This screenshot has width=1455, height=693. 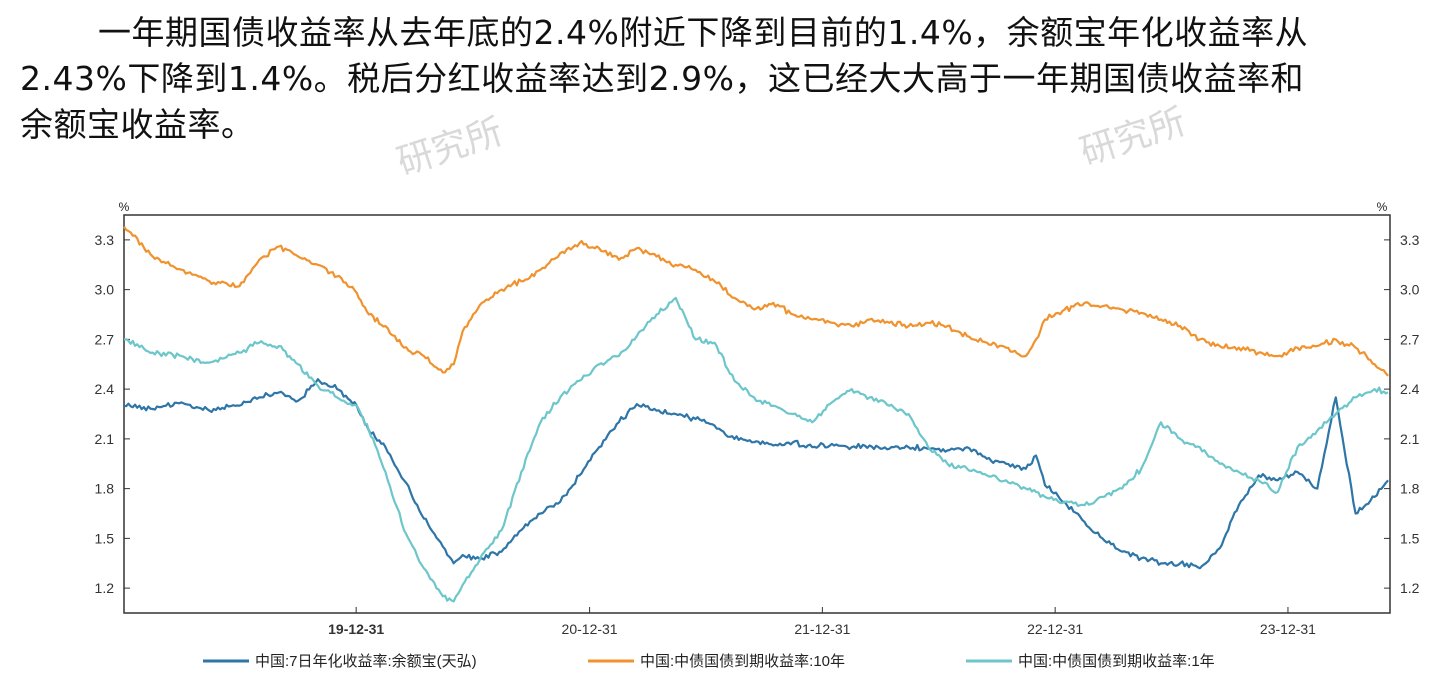 I want to click on y-tick-label-right: 3.3, so click(x=1410, y=240).